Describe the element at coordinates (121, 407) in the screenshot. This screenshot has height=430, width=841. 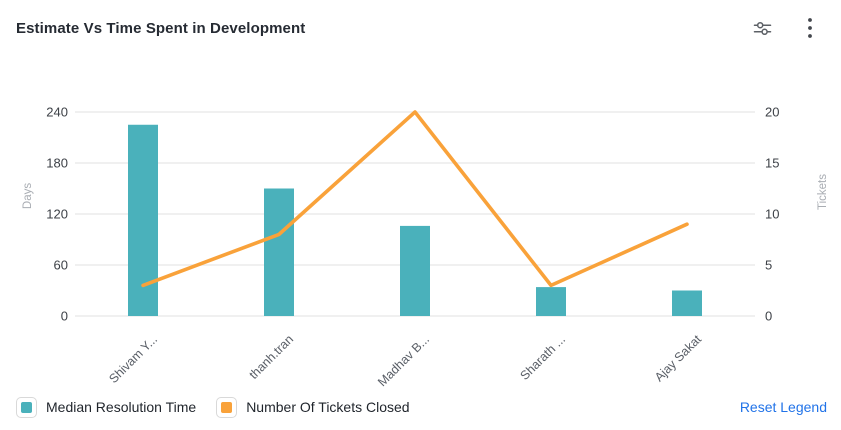
I see `legend-label: Median Resolution Time` at that location.